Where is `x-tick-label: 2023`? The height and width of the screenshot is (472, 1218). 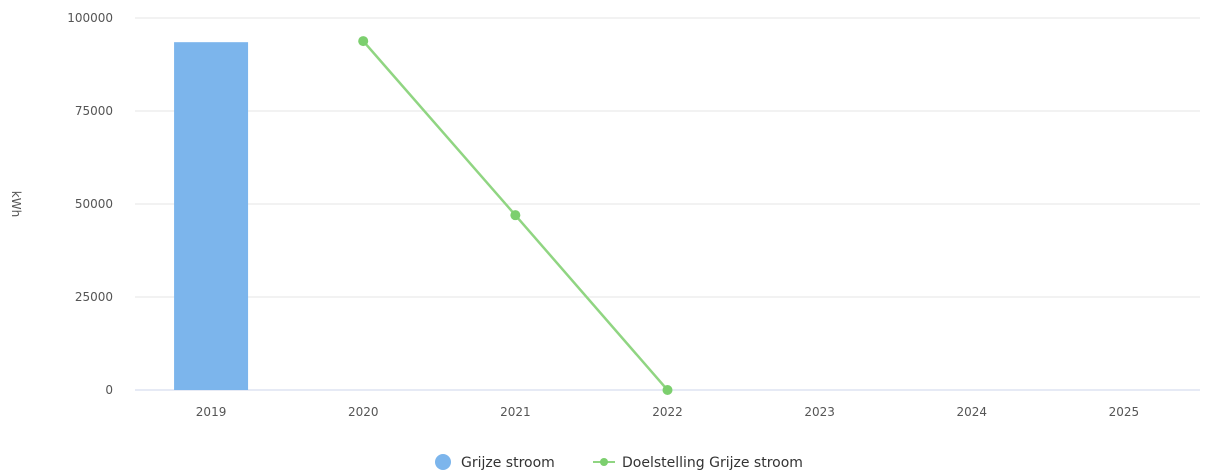
x-tick-label: 2023 is located at coordinates (819, 412).